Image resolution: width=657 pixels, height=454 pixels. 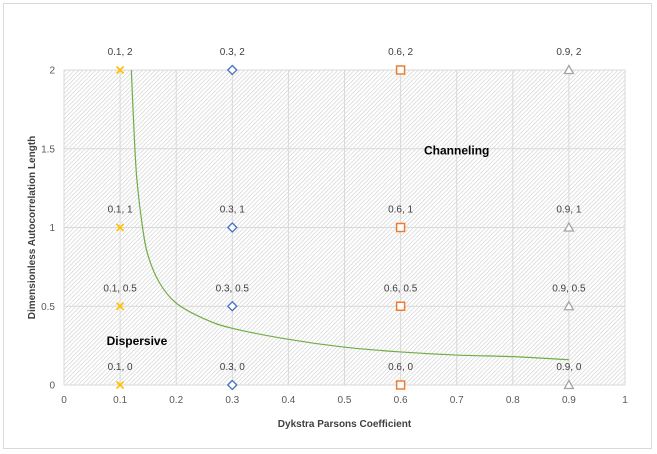 What do you see at coordinates (401, 288) in the screenshot?
I see `data-label: 0.6, 0.5` at bounding box center [401, 288].